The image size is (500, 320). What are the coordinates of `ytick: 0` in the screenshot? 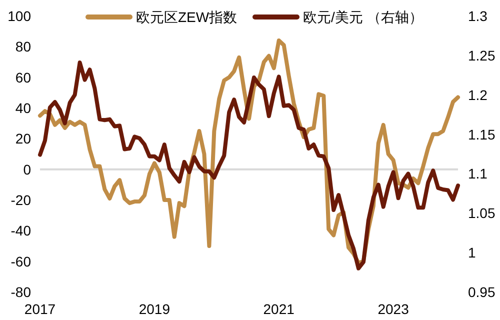 It's located at (27, 169).